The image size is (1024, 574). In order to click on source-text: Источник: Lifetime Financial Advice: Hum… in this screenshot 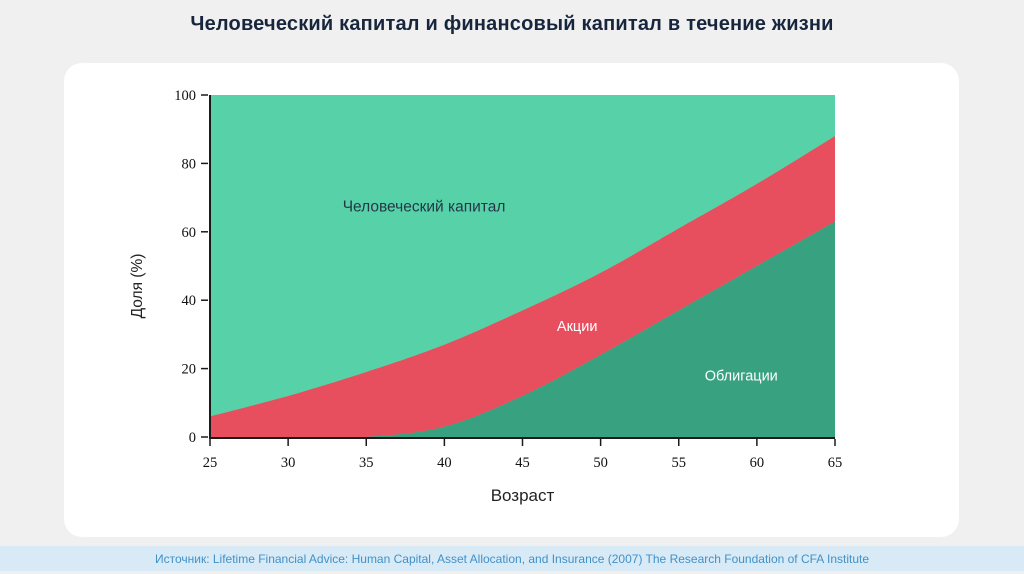, I will do `click(512, 558)`.